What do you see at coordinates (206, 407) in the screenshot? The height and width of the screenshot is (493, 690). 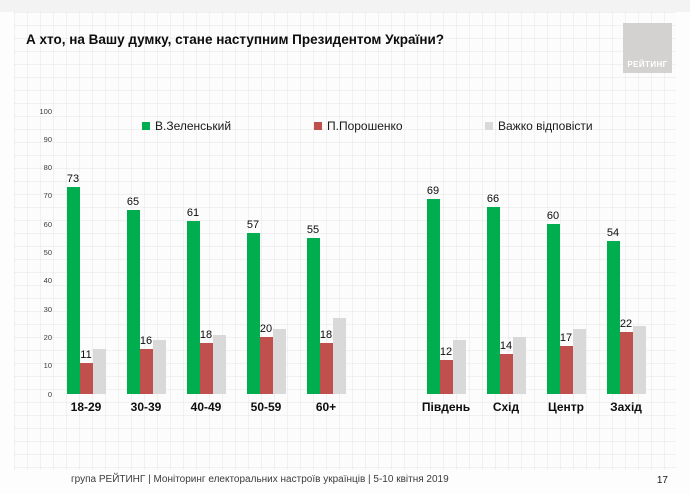 I see `category-label: 40-49` at bounding box center [206, 407].